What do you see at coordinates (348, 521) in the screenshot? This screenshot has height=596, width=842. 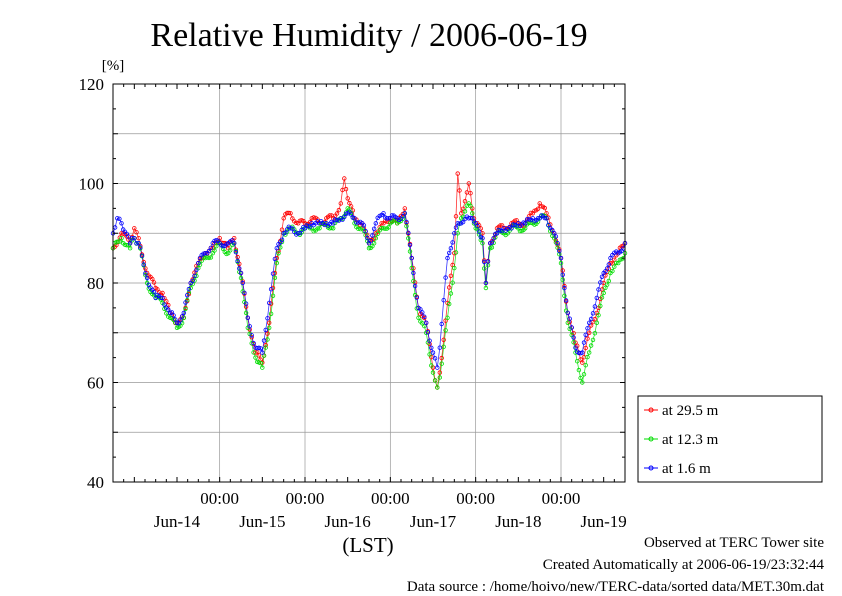 I see `x-date-label: Jun-16` at bounding box center [348, 521].